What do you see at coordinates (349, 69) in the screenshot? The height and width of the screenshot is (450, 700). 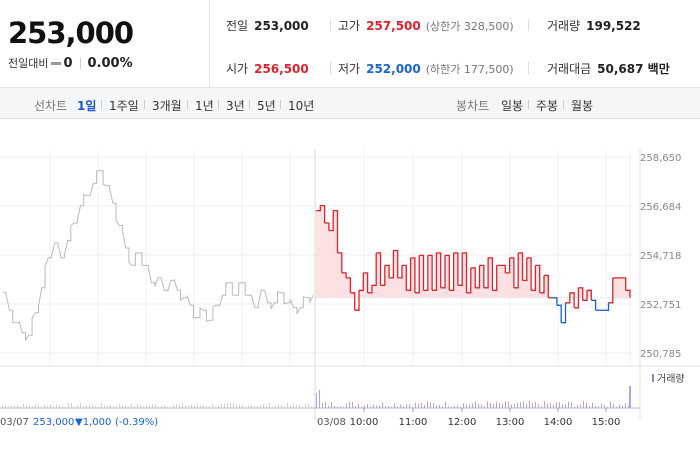 I see `stat-label: 저가` at bounding box center [349, 69].